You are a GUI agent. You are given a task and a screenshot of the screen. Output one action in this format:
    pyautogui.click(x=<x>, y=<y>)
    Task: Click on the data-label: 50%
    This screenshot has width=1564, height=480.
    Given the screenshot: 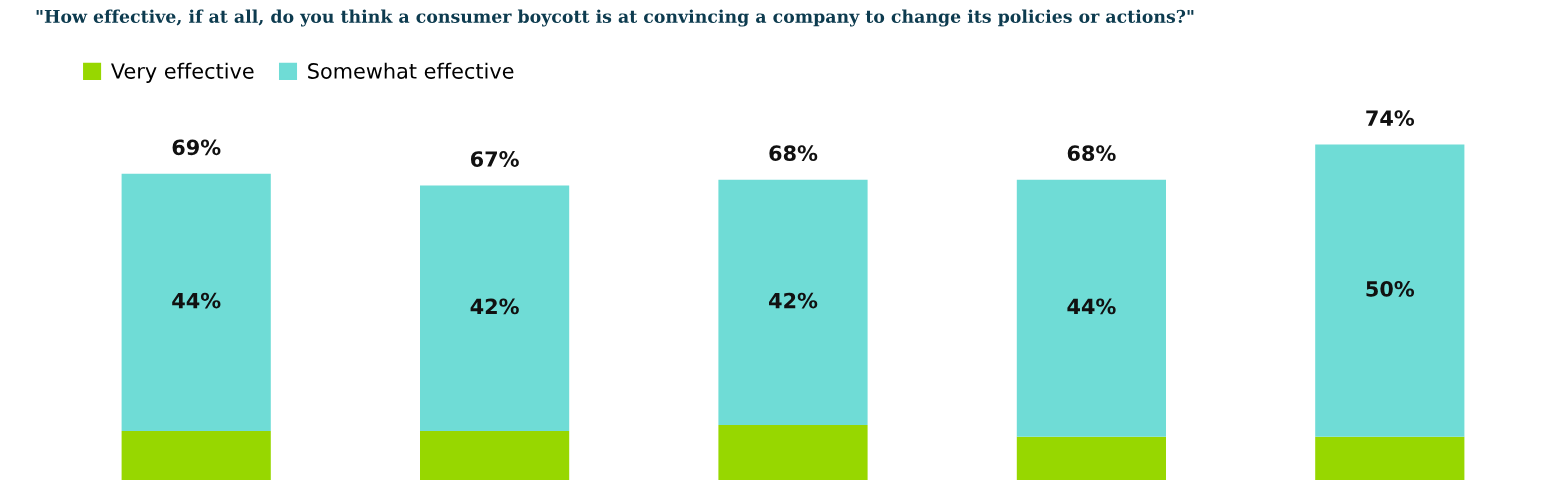 What is the action you would take?
    pyautogui.click(x=1390, y=288)
    